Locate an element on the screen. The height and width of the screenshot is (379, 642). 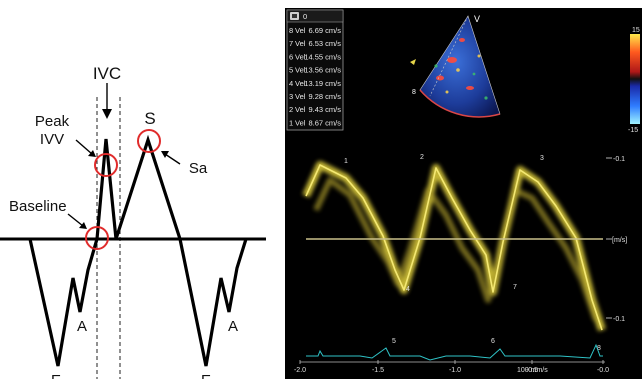
measurement-row: 3 Vel 9.28 cm/s is located at coordinates (315, 96).